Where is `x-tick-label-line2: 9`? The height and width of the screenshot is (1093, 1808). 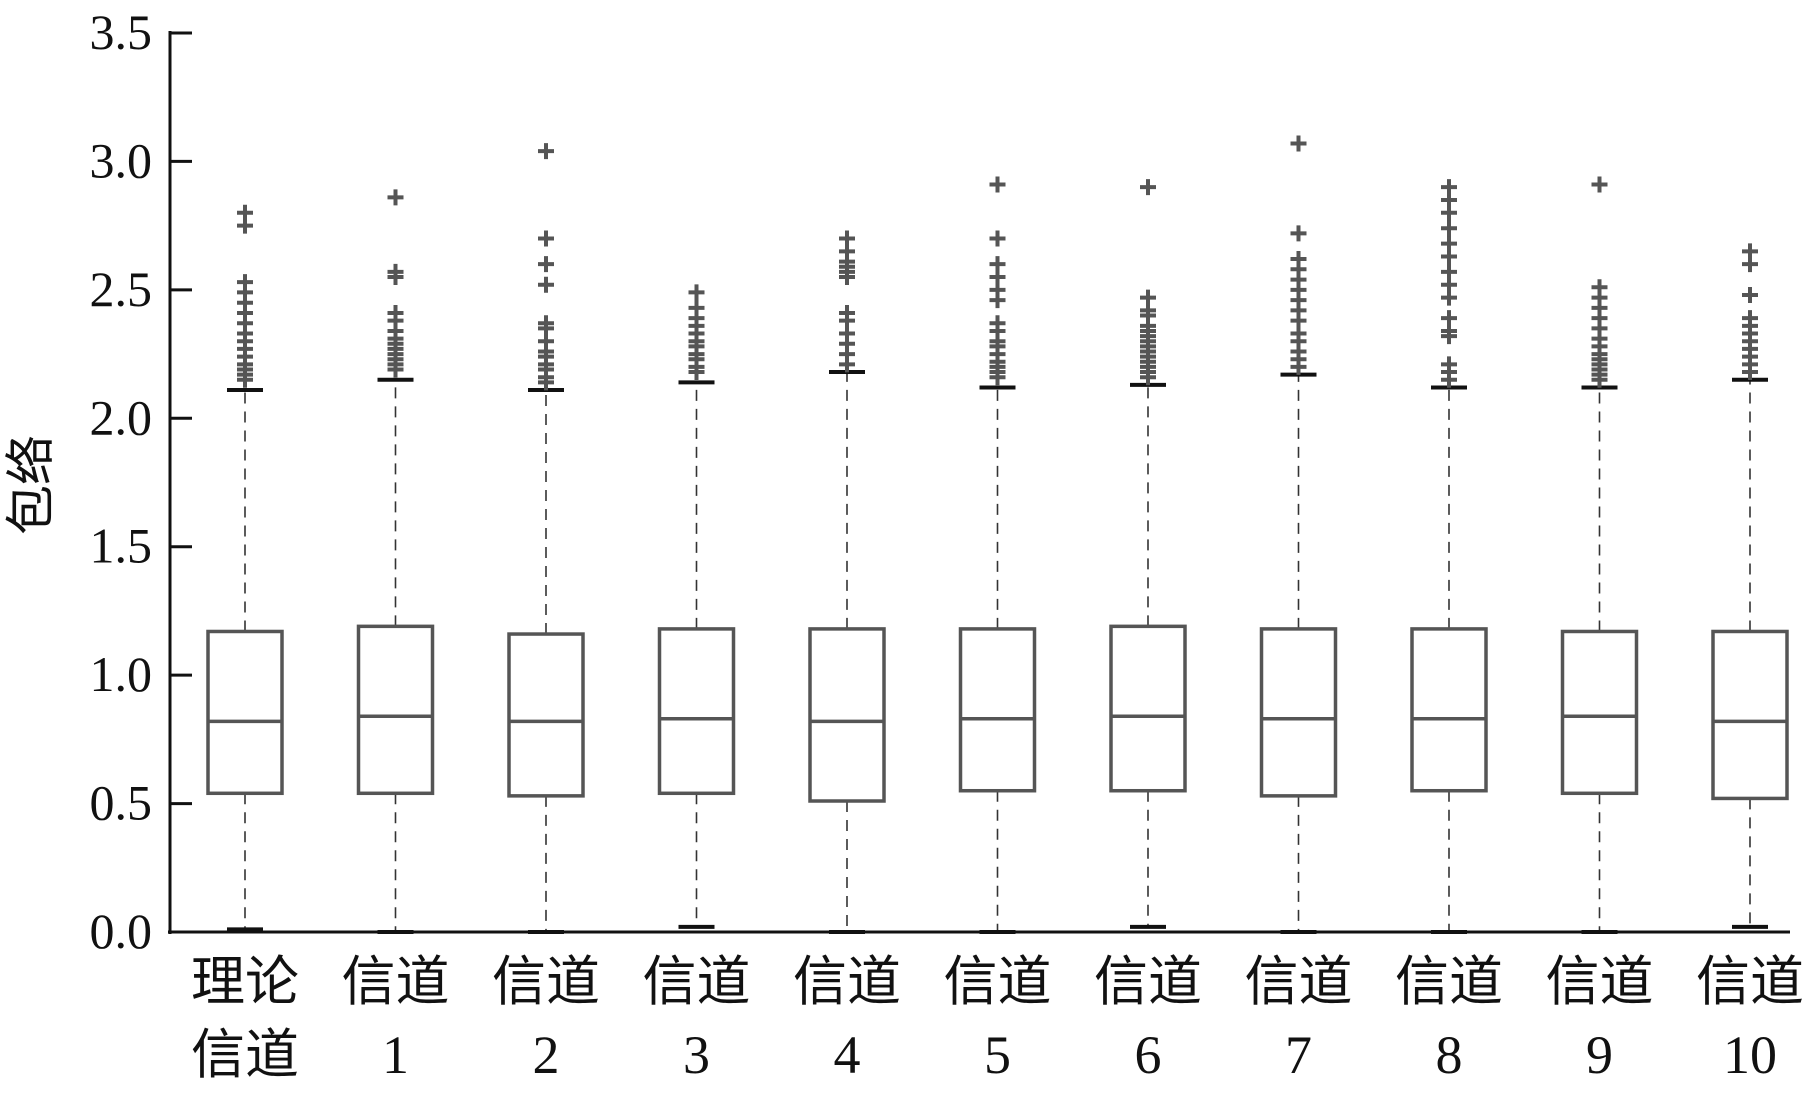 x-tick-label-line2: 9 is located at coordinates (1599, 1055).